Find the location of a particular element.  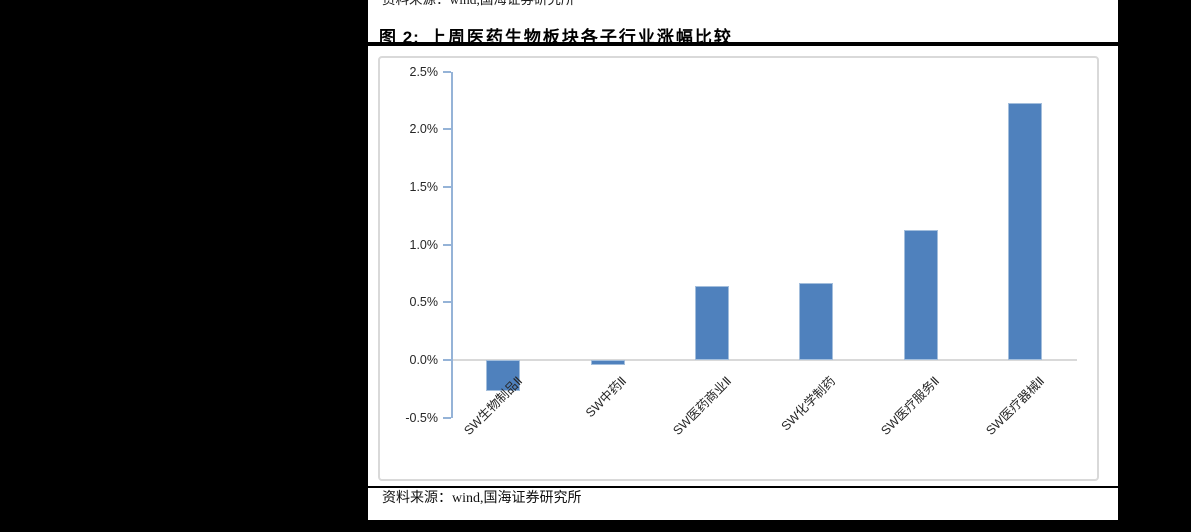

x-category-label: SW医药商业Ⅱ is located at coordinates (701, 406).